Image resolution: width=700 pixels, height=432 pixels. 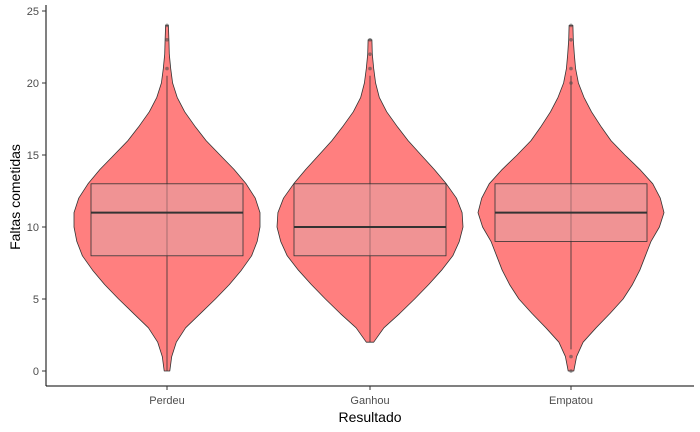 What do you see at coordinates (33, 228) in the screenshot?
I see `y-tick-label: 10` at bounding box center [33, 228].